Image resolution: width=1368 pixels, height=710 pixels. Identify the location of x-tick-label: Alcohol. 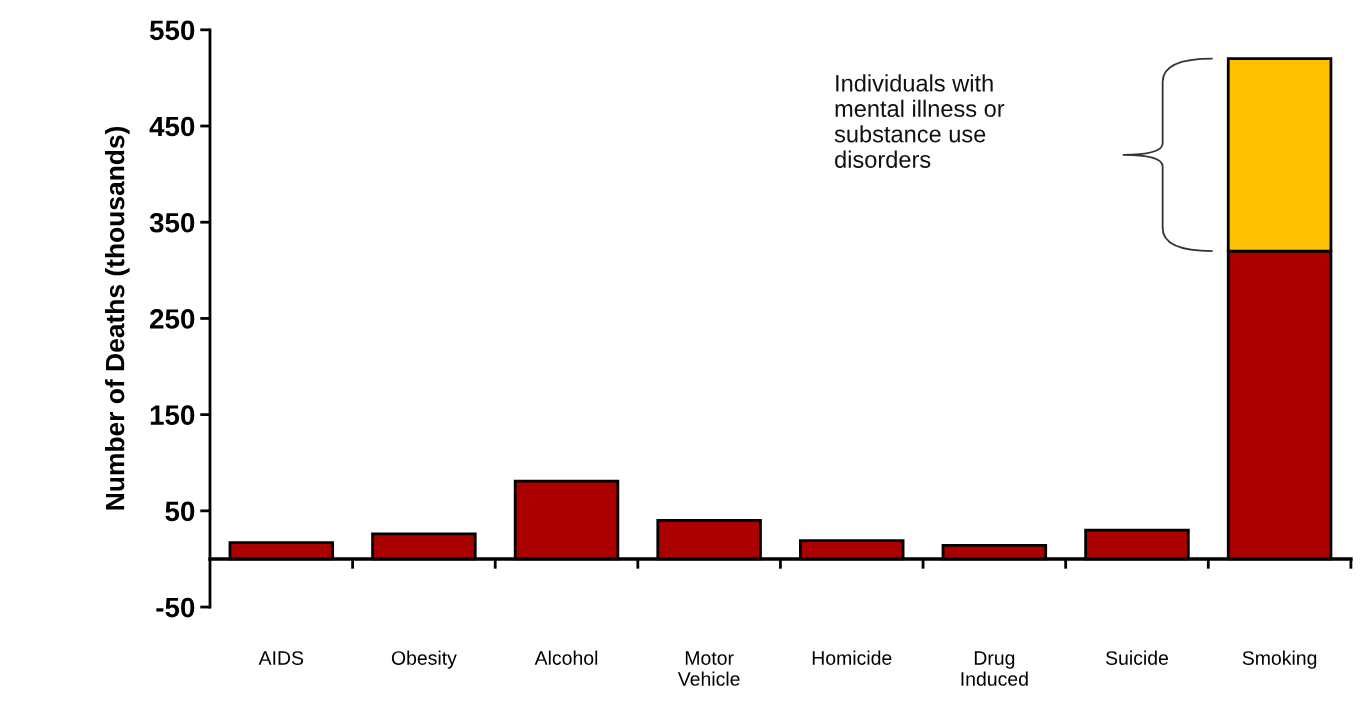
(566, 657).